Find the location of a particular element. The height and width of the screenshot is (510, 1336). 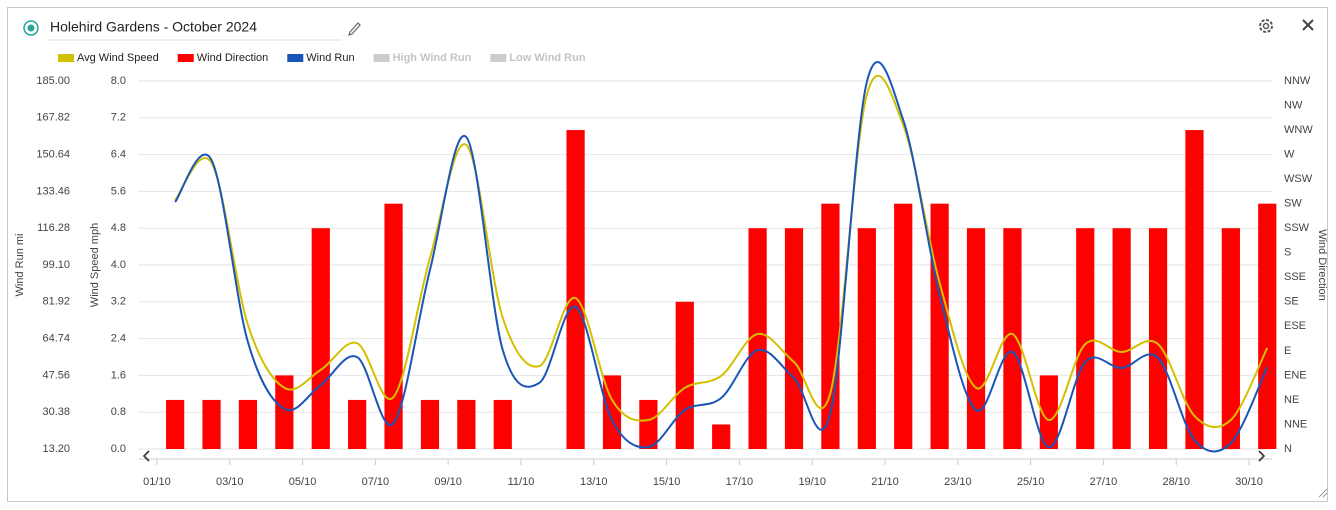

scroll-right is located at coordinates (1262, 456).